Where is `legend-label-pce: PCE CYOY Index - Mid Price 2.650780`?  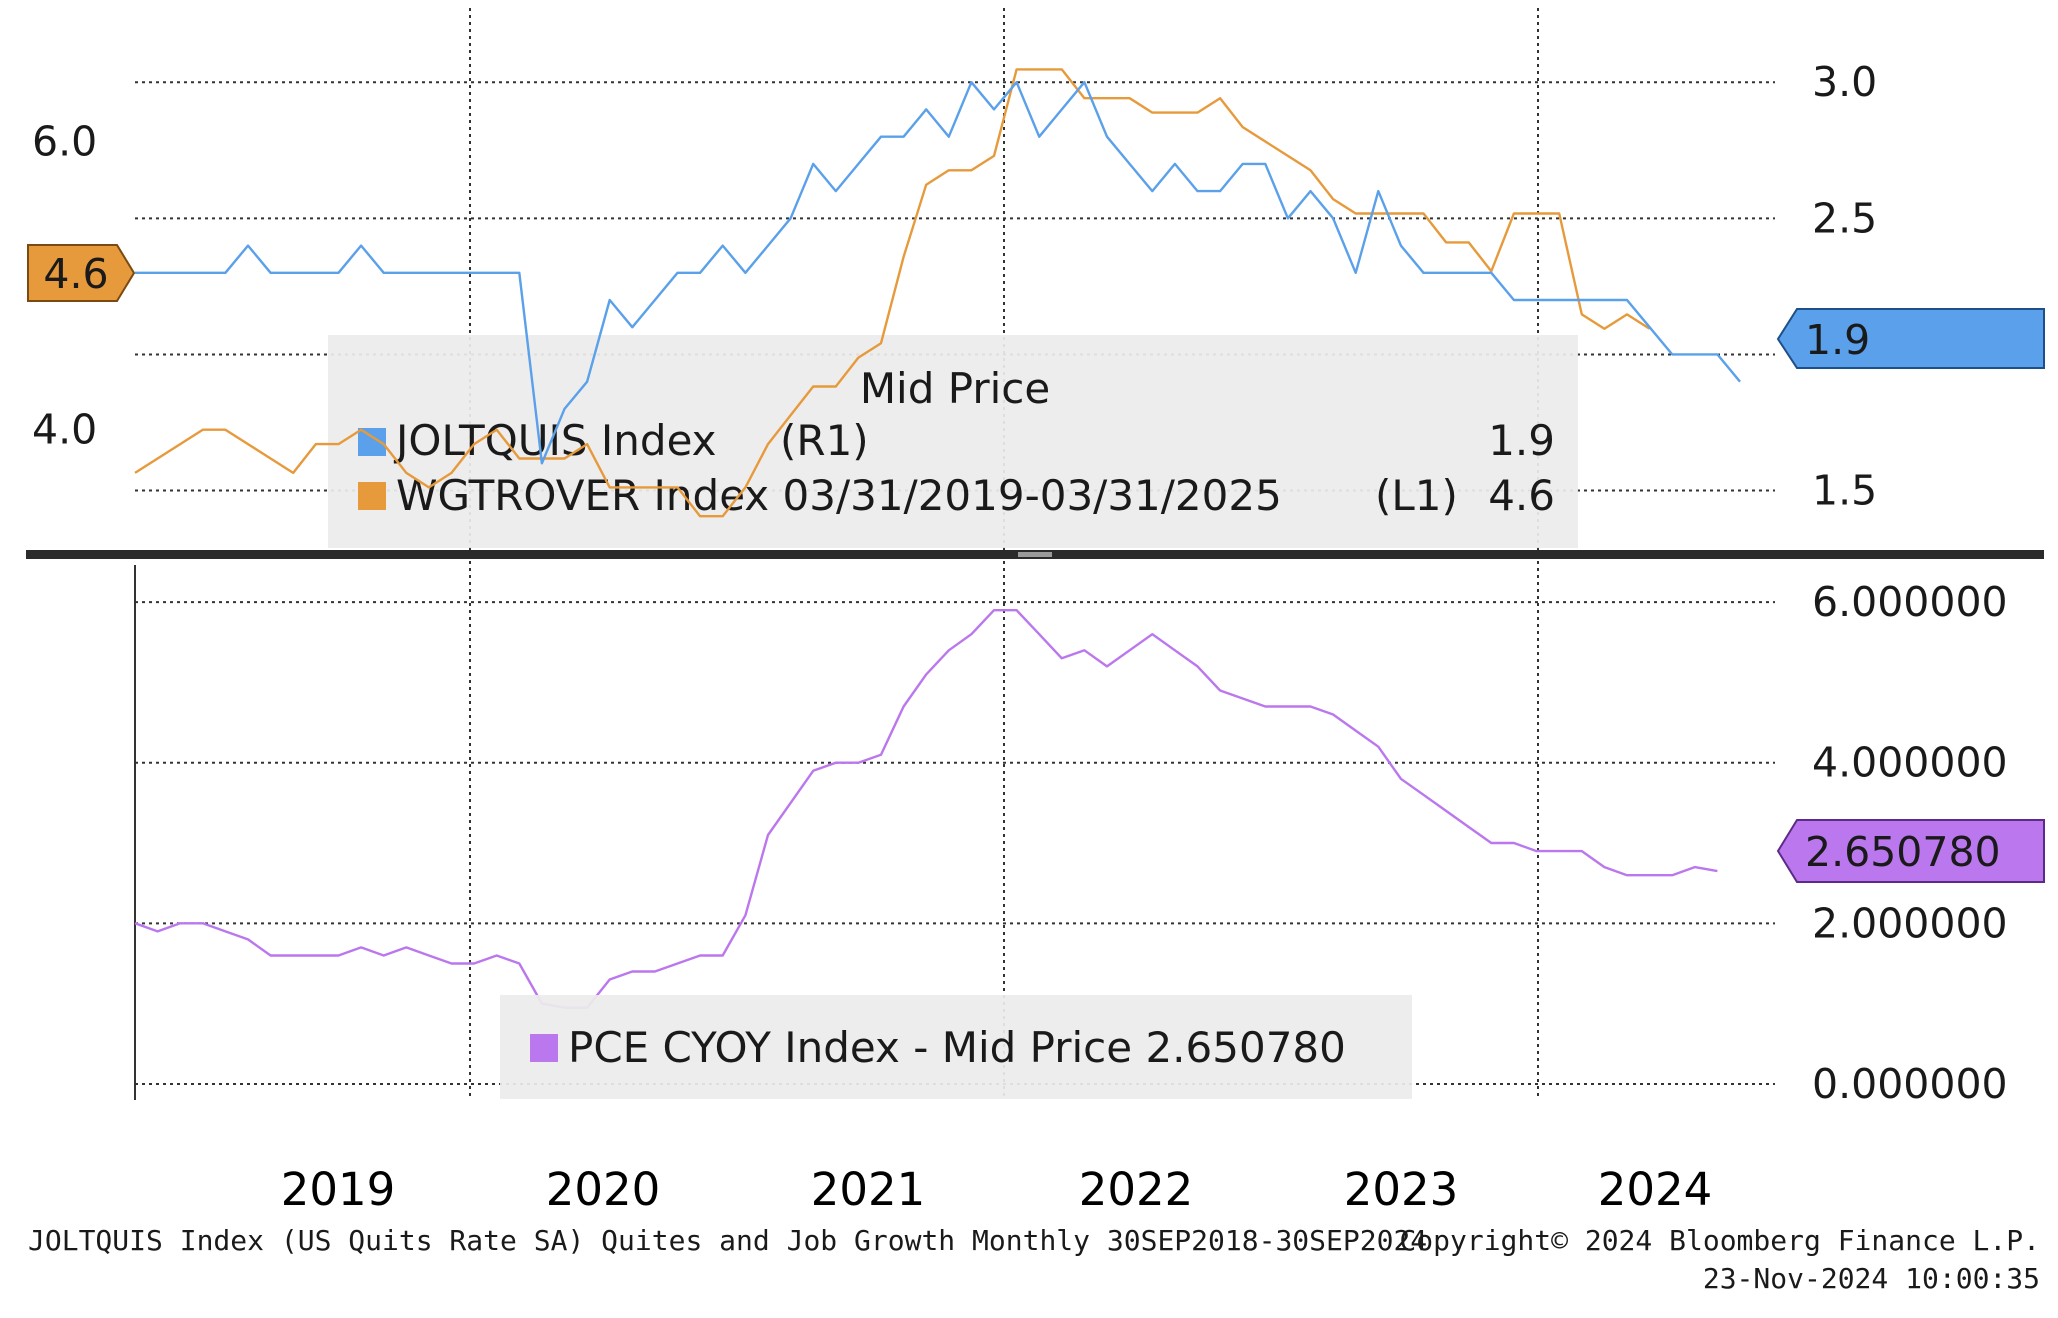 legend-label-pce: PCE CYOY Index - Mid Price 2.650780 is located at coordinates (957, 1047).